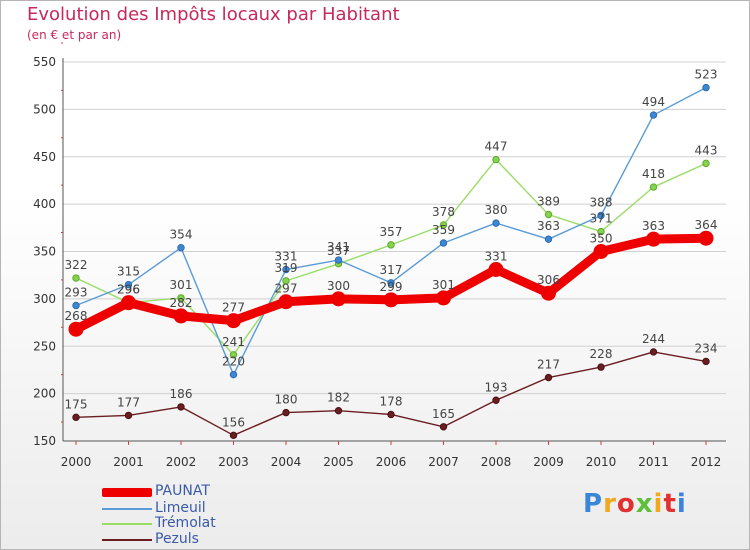  What do you see at coordinates (653, 339) in the screenshot?
I see `data-label-pezuls-2011: 244` at bounding box center [653, 339].